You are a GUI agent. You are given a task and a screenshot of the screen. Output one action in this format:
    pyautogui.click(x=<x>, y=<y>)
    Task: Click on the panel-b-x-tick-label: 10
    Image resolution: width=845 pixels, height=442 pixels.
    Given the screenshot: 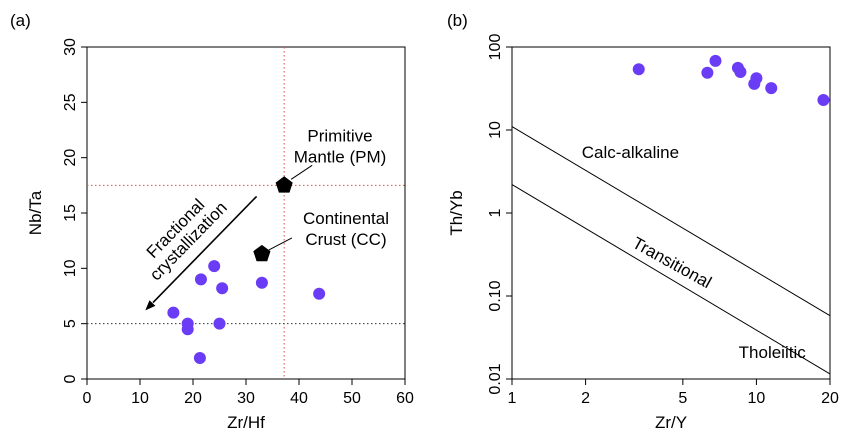 What is the action you would take?
    pyautogui.click(x=757, y=398)
    